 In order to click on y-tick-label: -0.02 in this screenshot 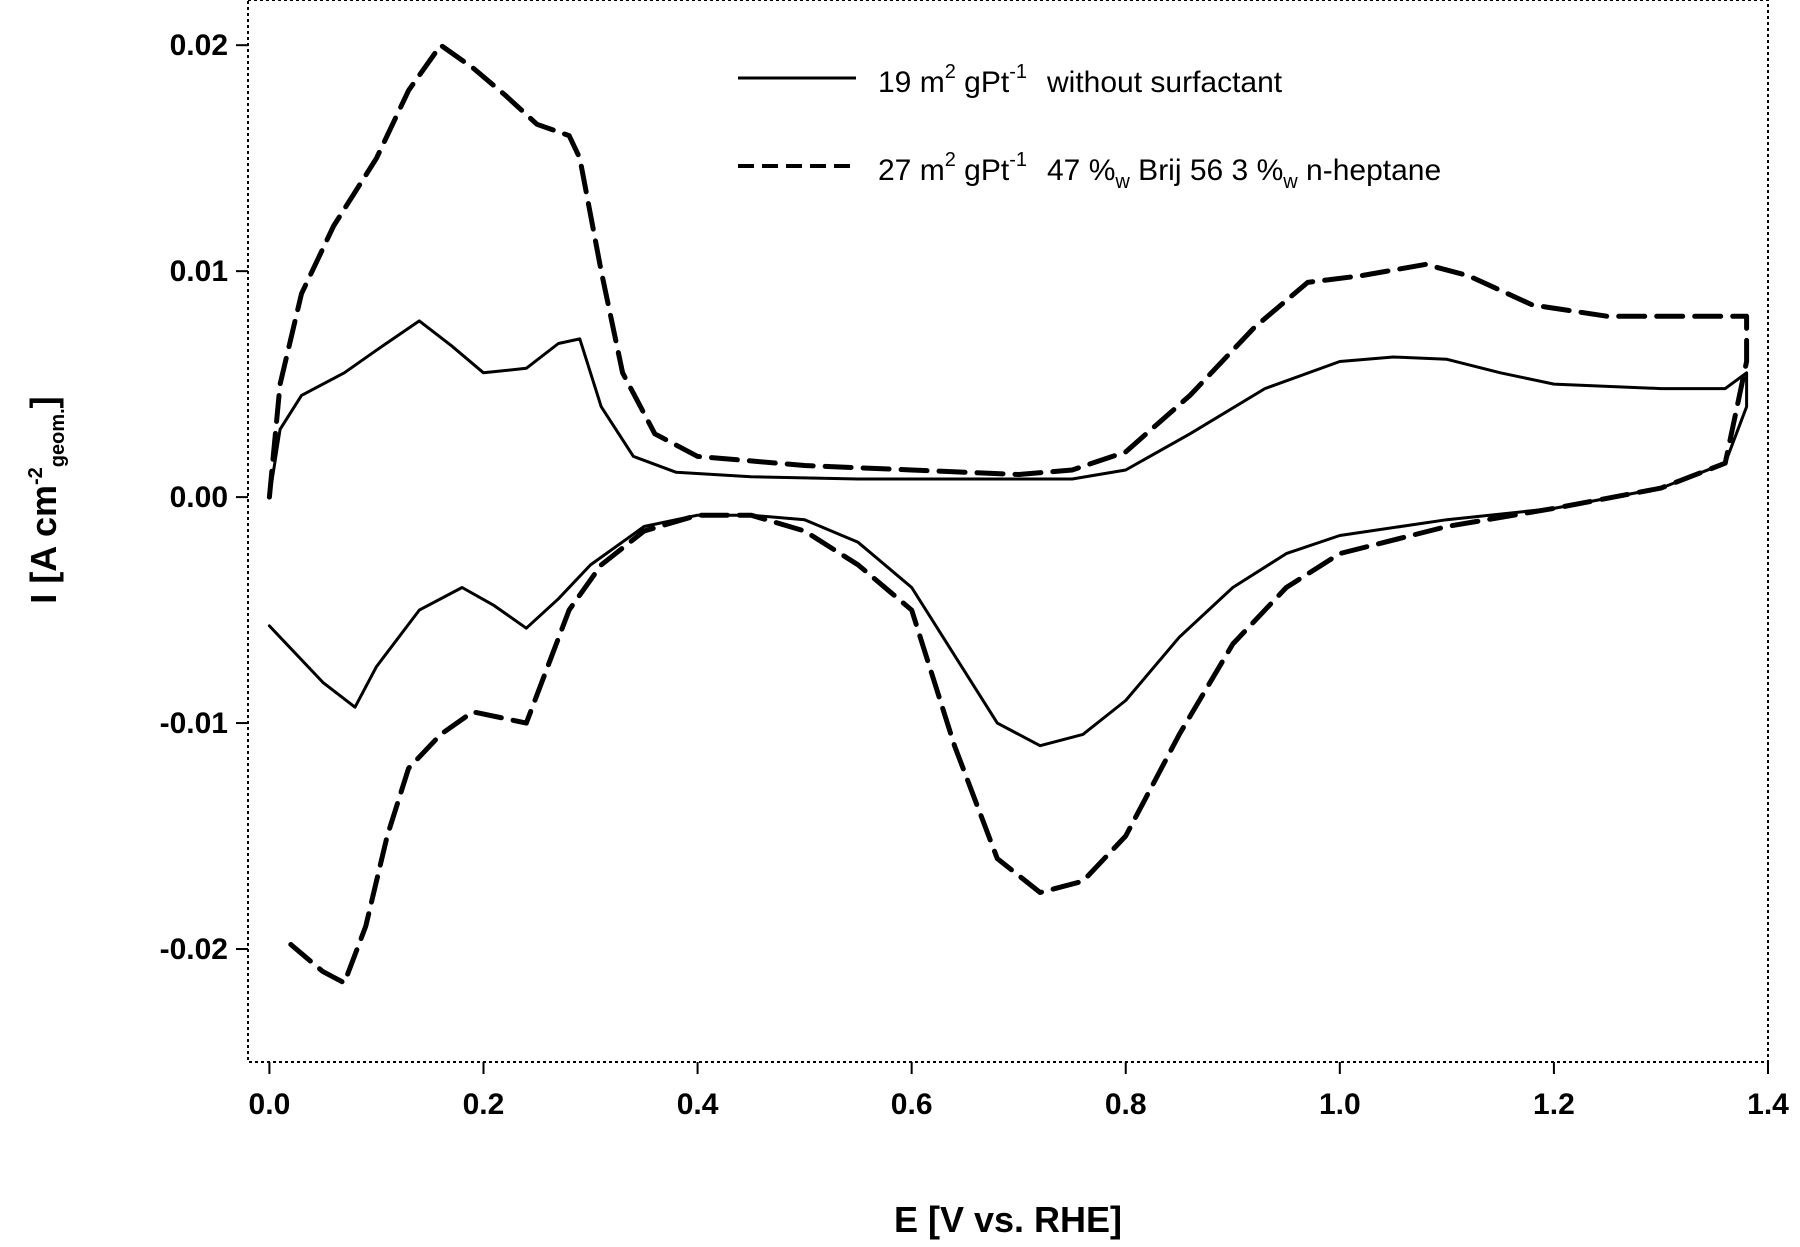, I will do `click(194, 949)`.